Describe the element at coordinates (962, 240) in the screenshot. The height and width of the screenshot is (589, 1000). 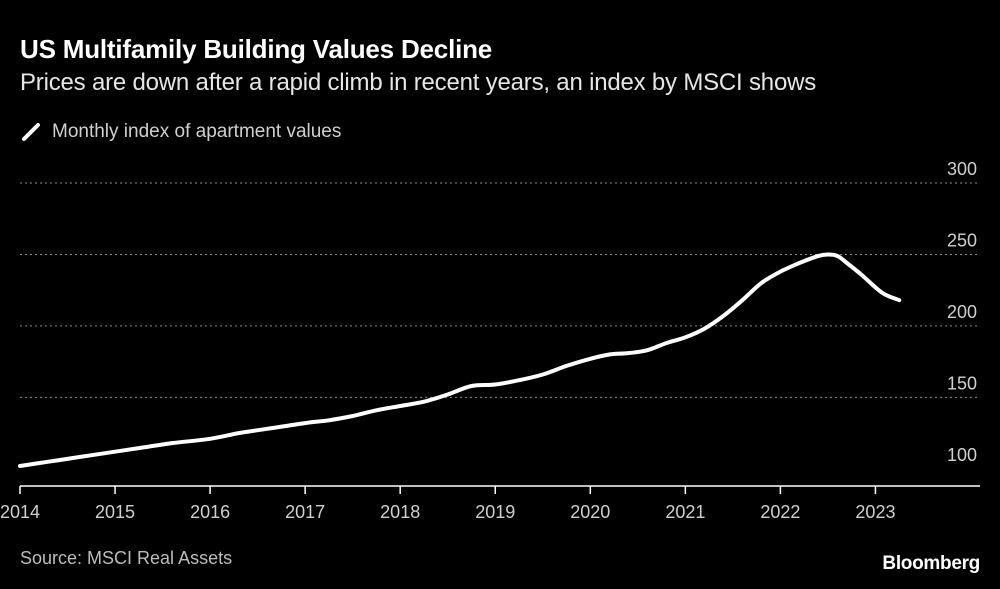
I see `y-tick-label-250: 250` at that location.